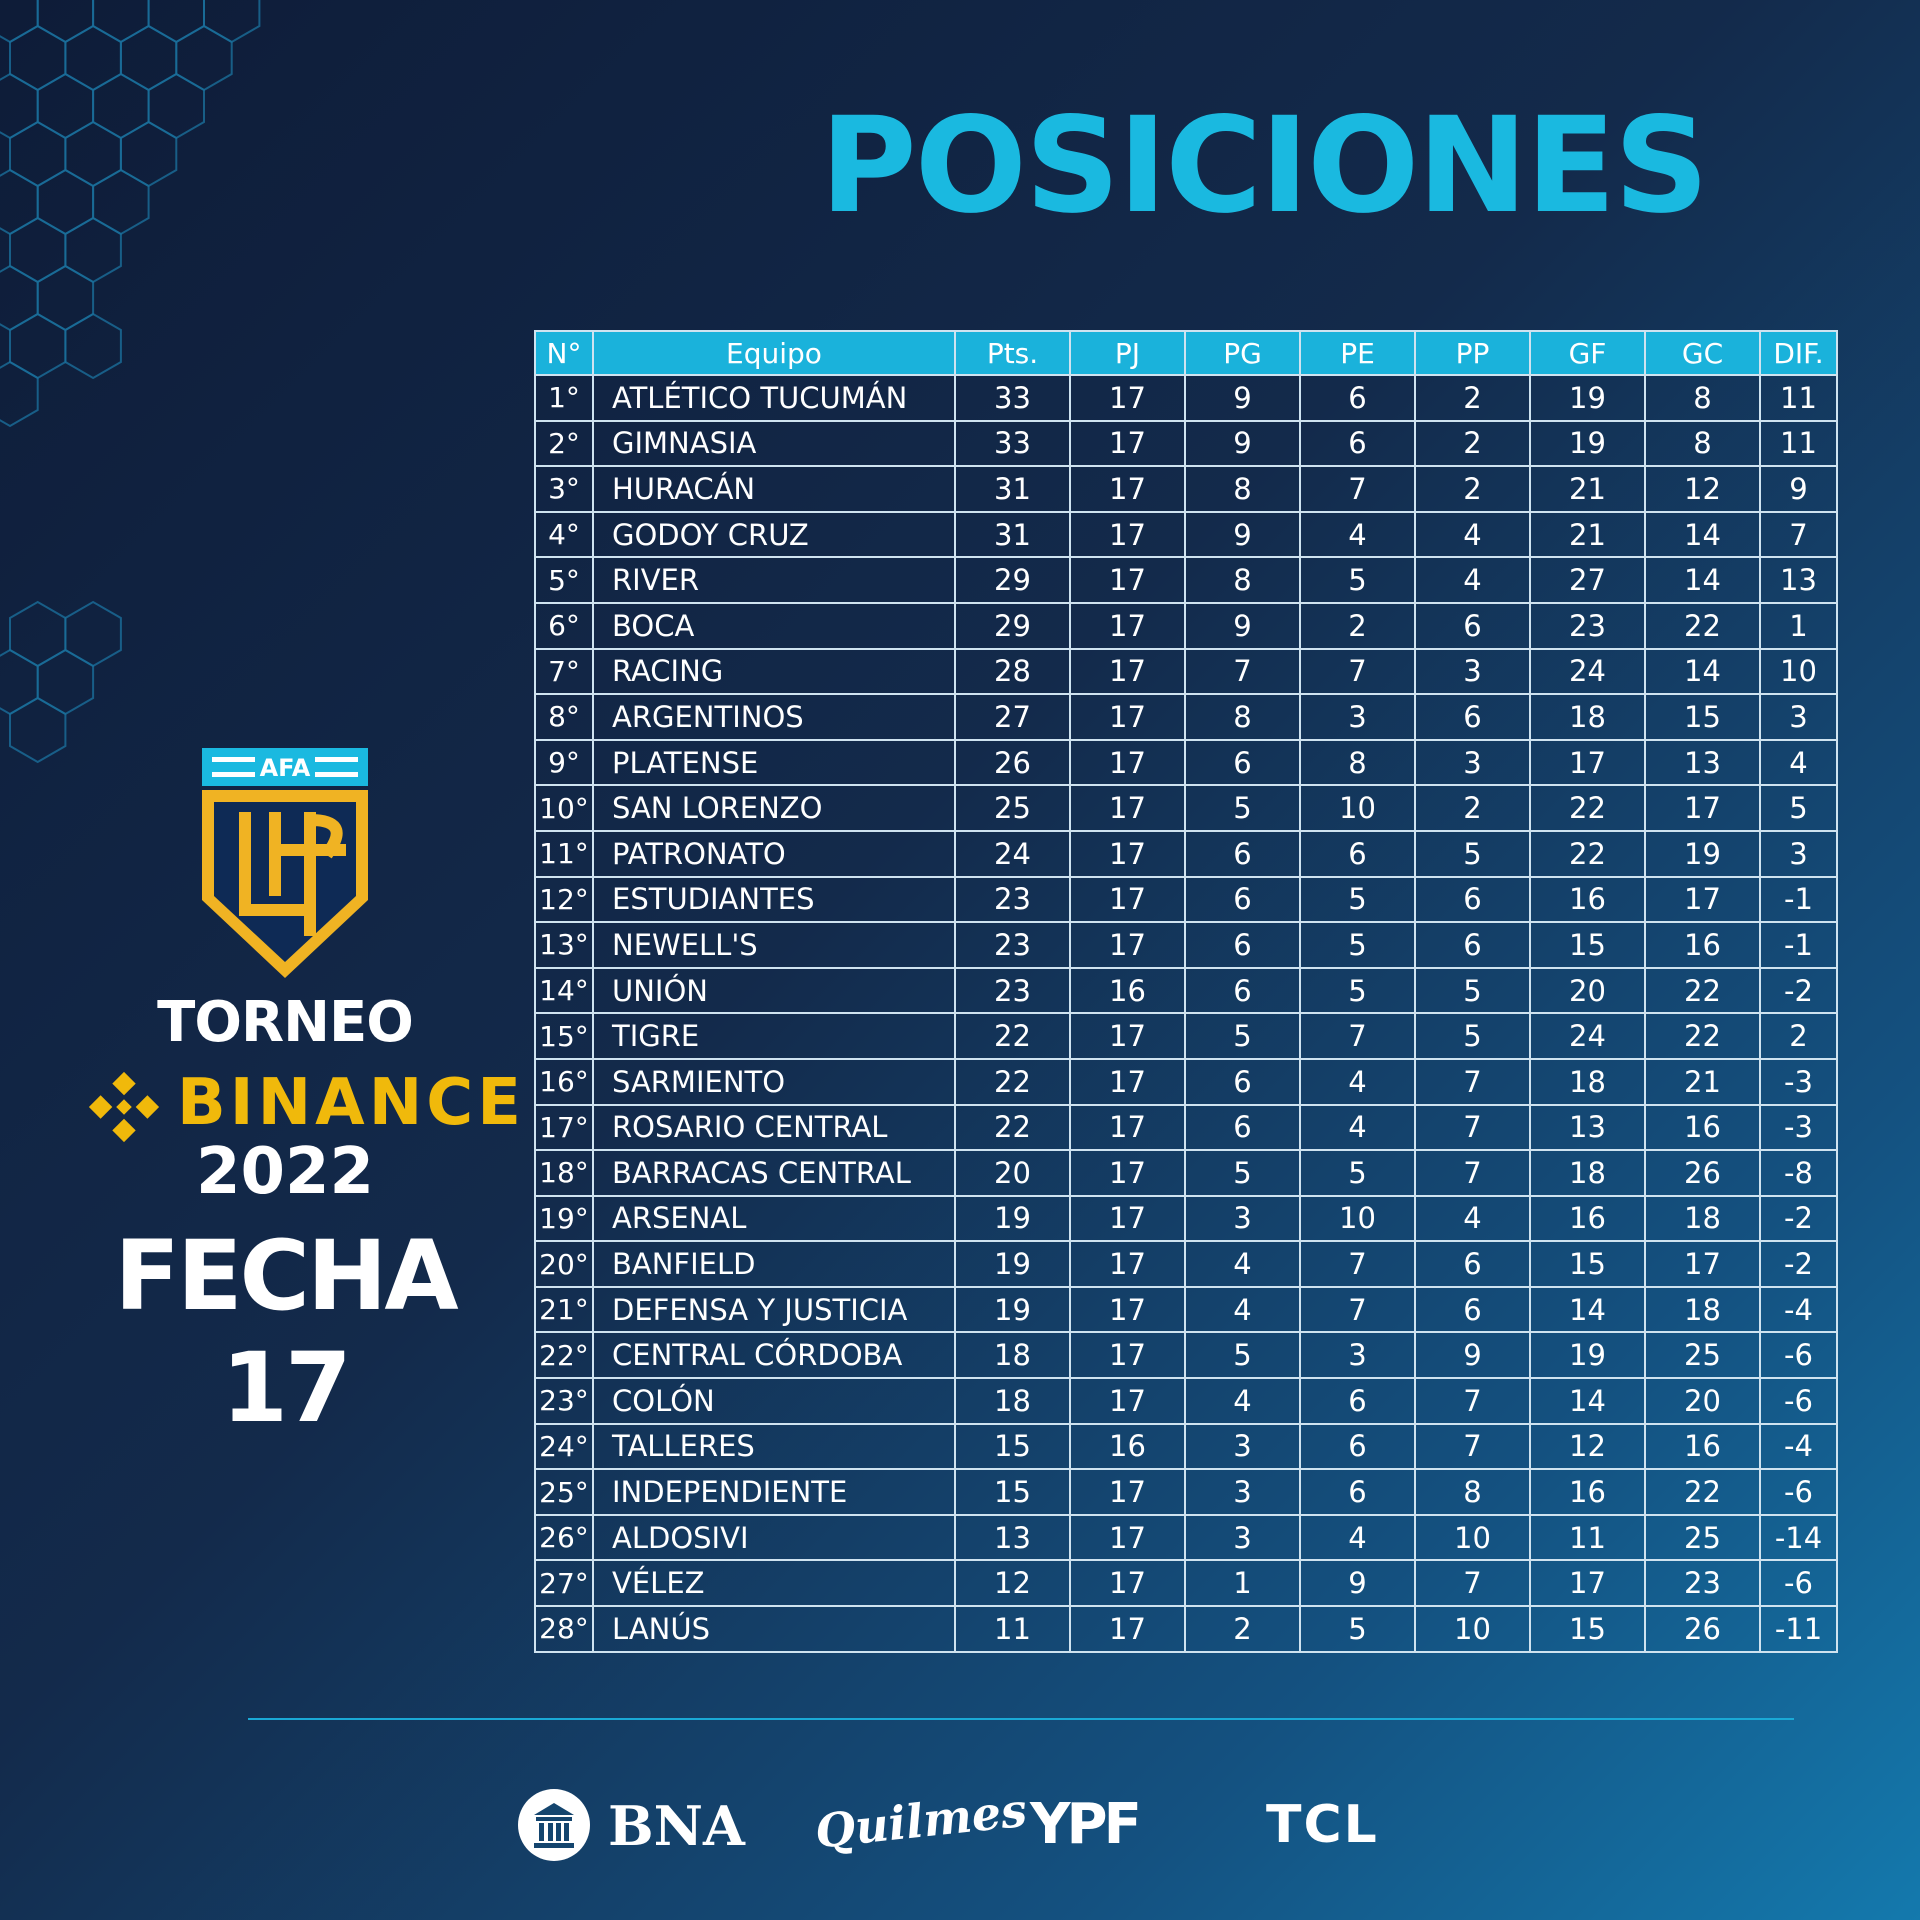 The height and width of the screenshot is (1920, 1920). I want to click on stat-cell: -1, so click(1798, 899).